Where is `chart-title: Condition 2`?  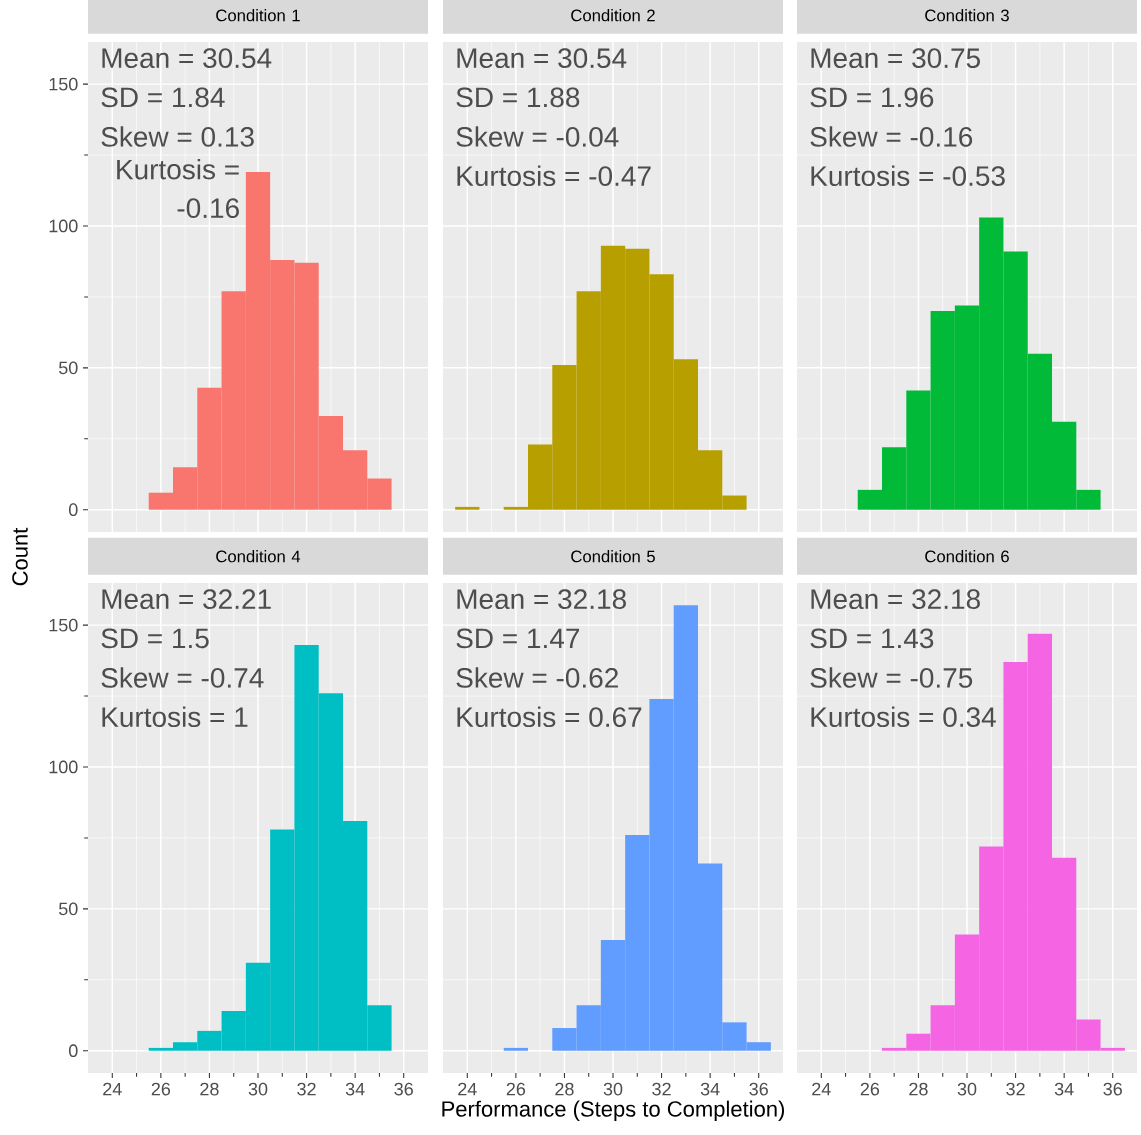
chart-title: Condition 2 is located at coordinates (613, 15).